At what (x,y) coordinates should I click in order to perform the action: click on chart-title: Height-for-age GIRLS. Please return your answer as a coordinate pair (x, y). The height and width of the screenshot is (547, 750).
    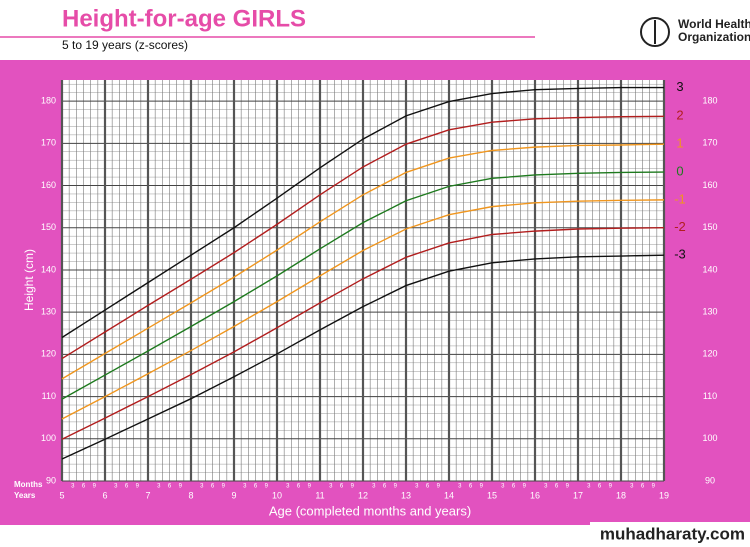
    Looking at the image, I should click on (184, 18).